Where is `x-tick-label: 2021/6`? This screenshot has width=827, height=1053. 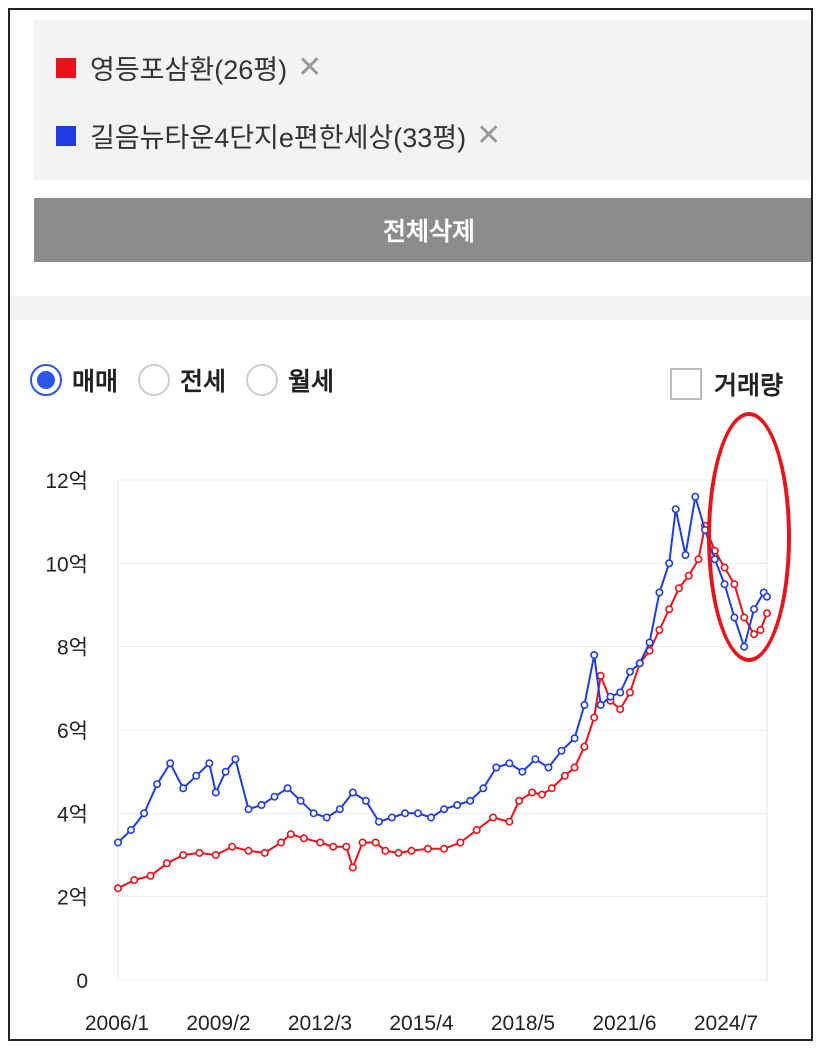
x-tick-label: 2021/6 is located at coordinates (624, 1023).